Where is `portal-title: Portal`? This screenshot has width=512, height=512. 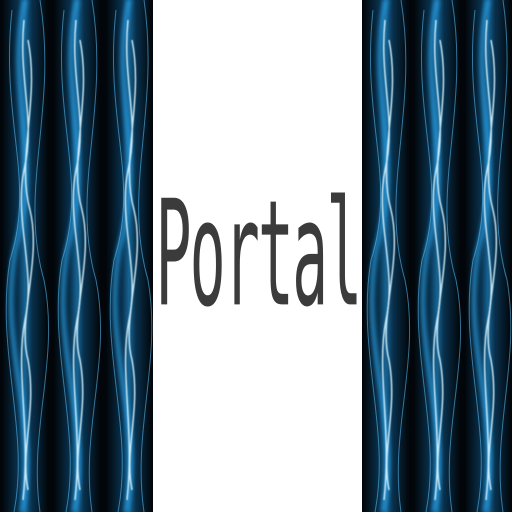
portal-title: Portal is located at coordinates (258, 256).